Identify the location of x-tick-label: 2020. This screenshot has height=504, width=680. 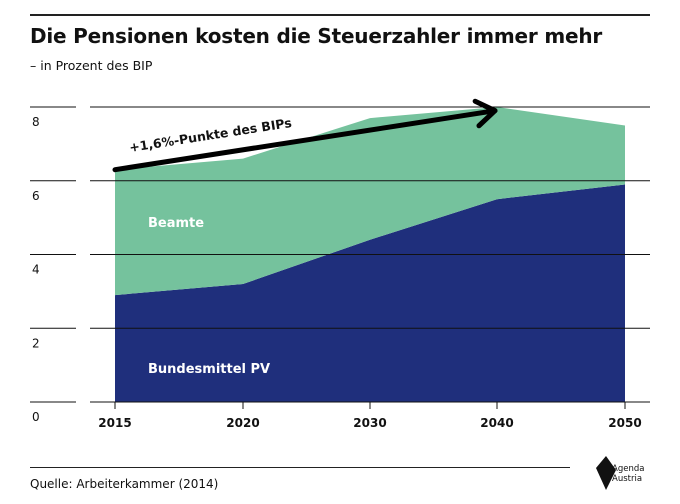
(242, 423).